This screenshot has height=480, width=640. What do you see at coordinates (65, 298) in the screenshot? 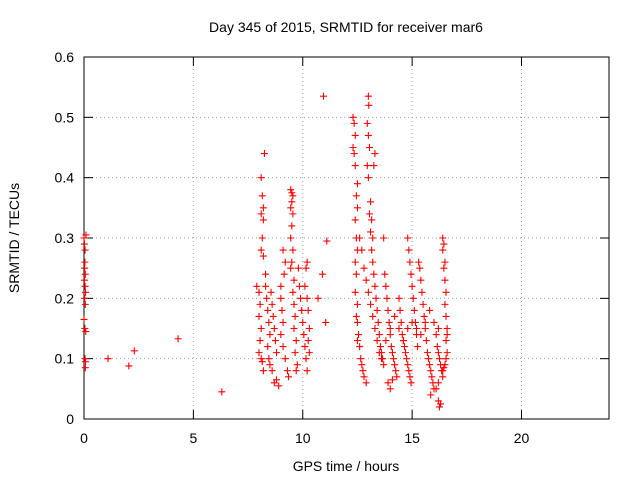
I see `y-tick-label: 0.2` at bounding box center [65, 298].